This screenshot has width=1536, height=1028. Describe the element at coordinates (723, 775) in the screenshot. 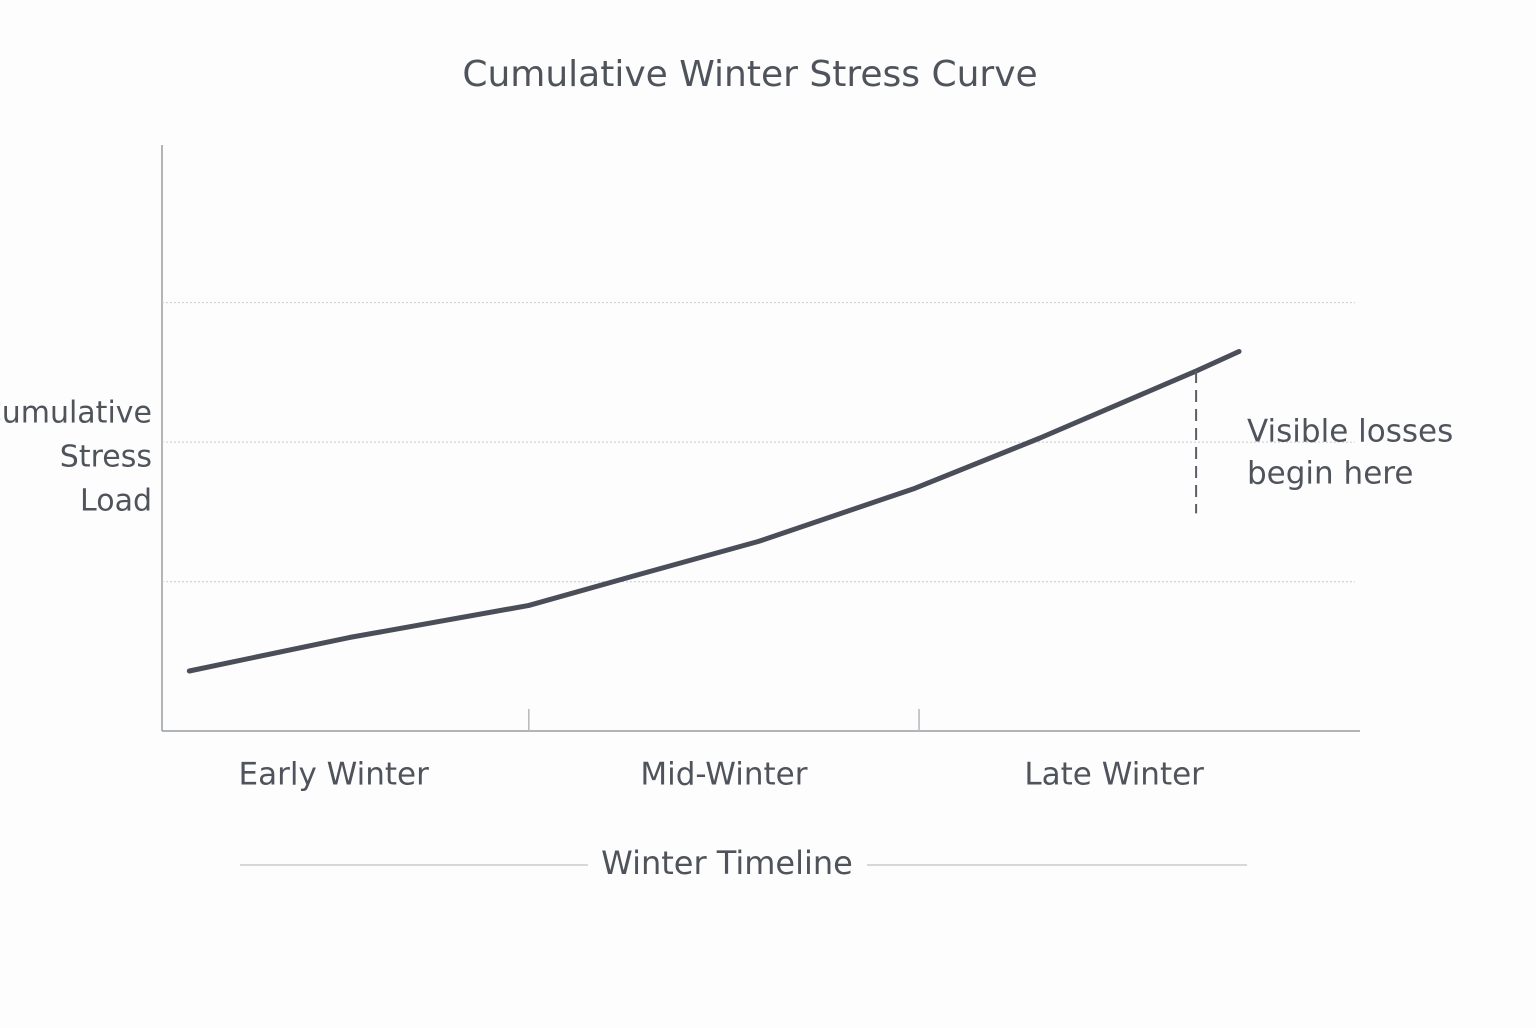

I see `x-tick-label: Mid-Winter` at that location.